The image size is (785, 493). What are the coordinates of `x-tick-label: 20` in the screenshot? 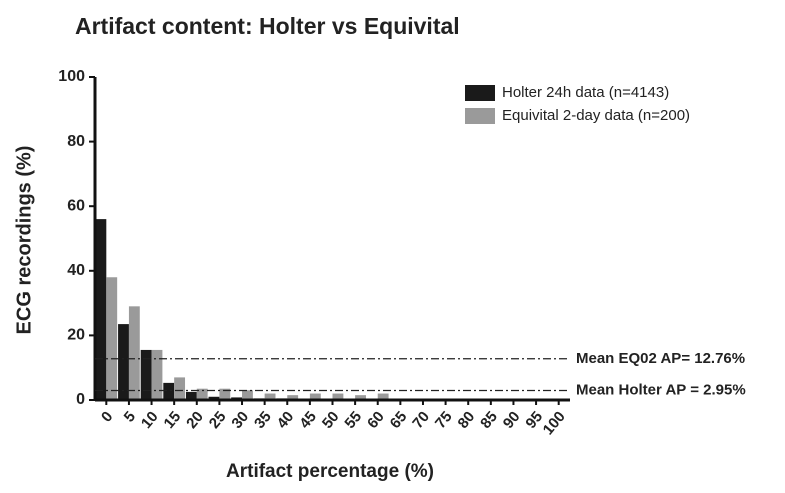 It's located at (195, 420).